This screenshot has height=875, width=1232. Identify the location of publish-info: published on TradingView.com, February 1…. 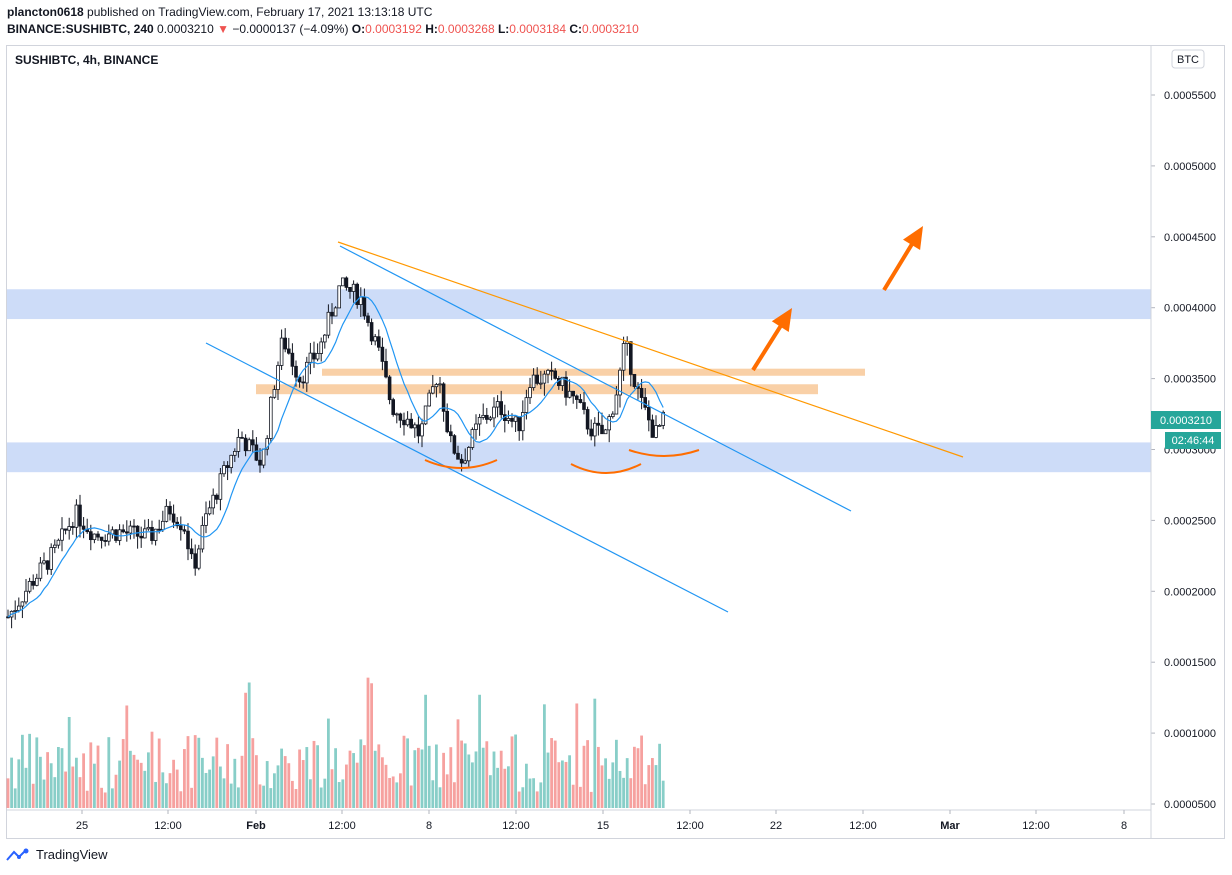
(260, 12).